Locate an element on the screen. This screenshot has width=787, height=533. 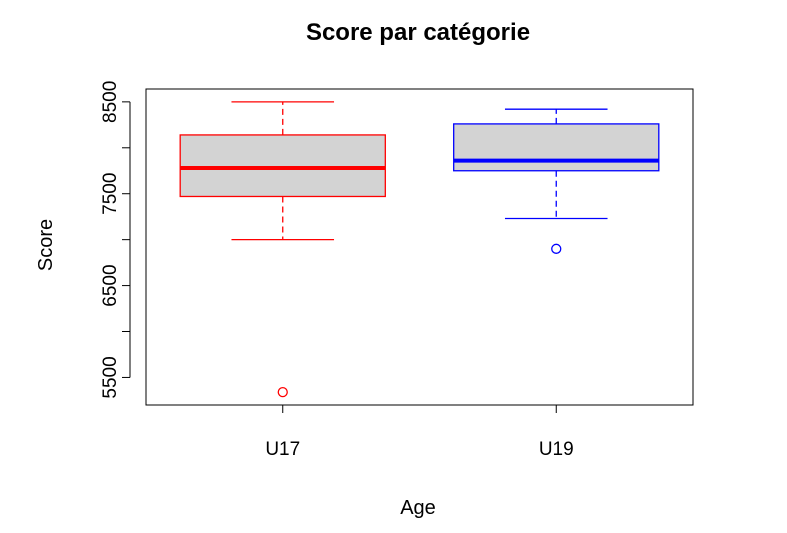
chart-title: Score par catégorie is located at coordinates (418, 32).